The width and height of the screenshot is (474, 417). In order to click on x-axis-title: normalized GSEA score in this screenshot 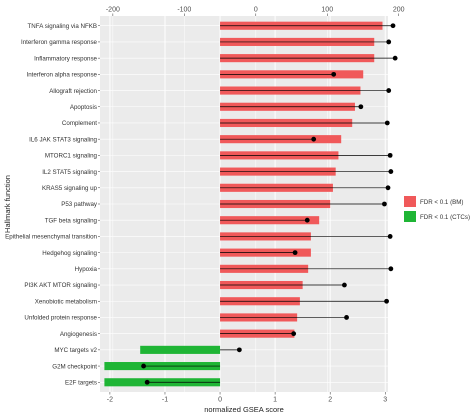, I will do `click(244, 409)`.